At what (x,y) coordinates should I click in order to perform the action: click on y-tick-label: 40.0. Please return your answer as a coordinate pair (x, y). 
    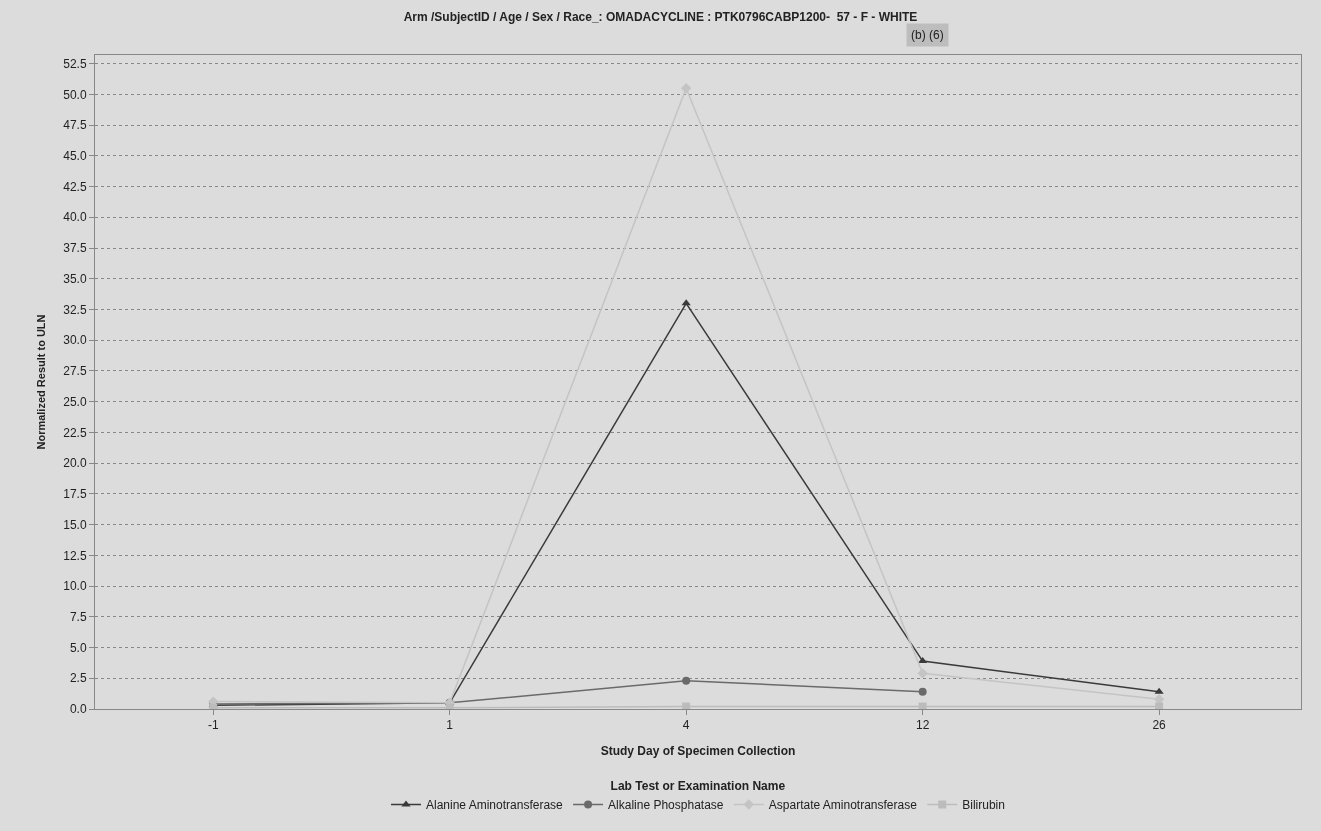
    Looking at the image, I should click on (75, 217).